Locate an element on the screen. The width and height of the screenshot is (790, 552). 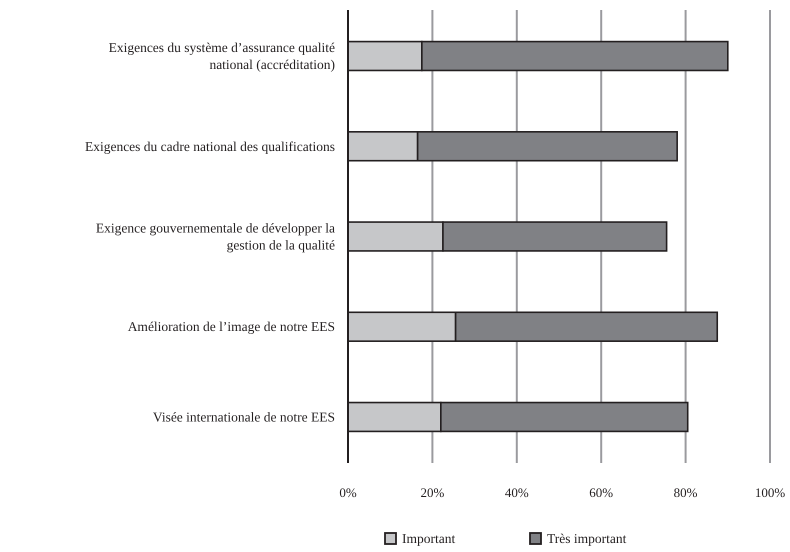
y-tick-label: Amélioration de l’image de notre EES is located at coordinates (231, 326).